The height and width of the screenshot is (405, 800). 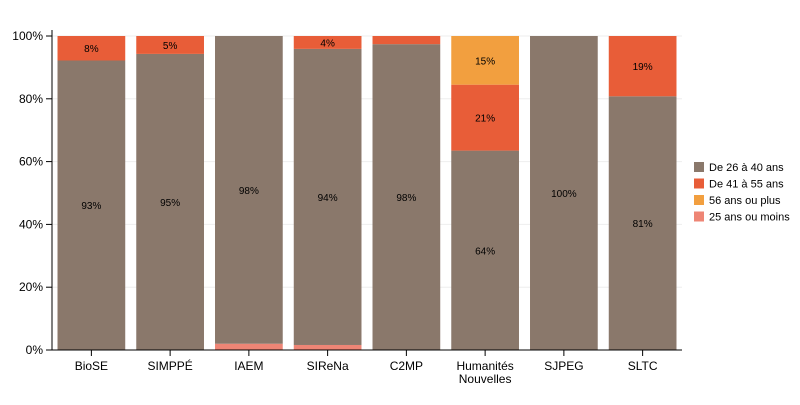 I want to click on data-label: 94%, so click(x=328, y=198).